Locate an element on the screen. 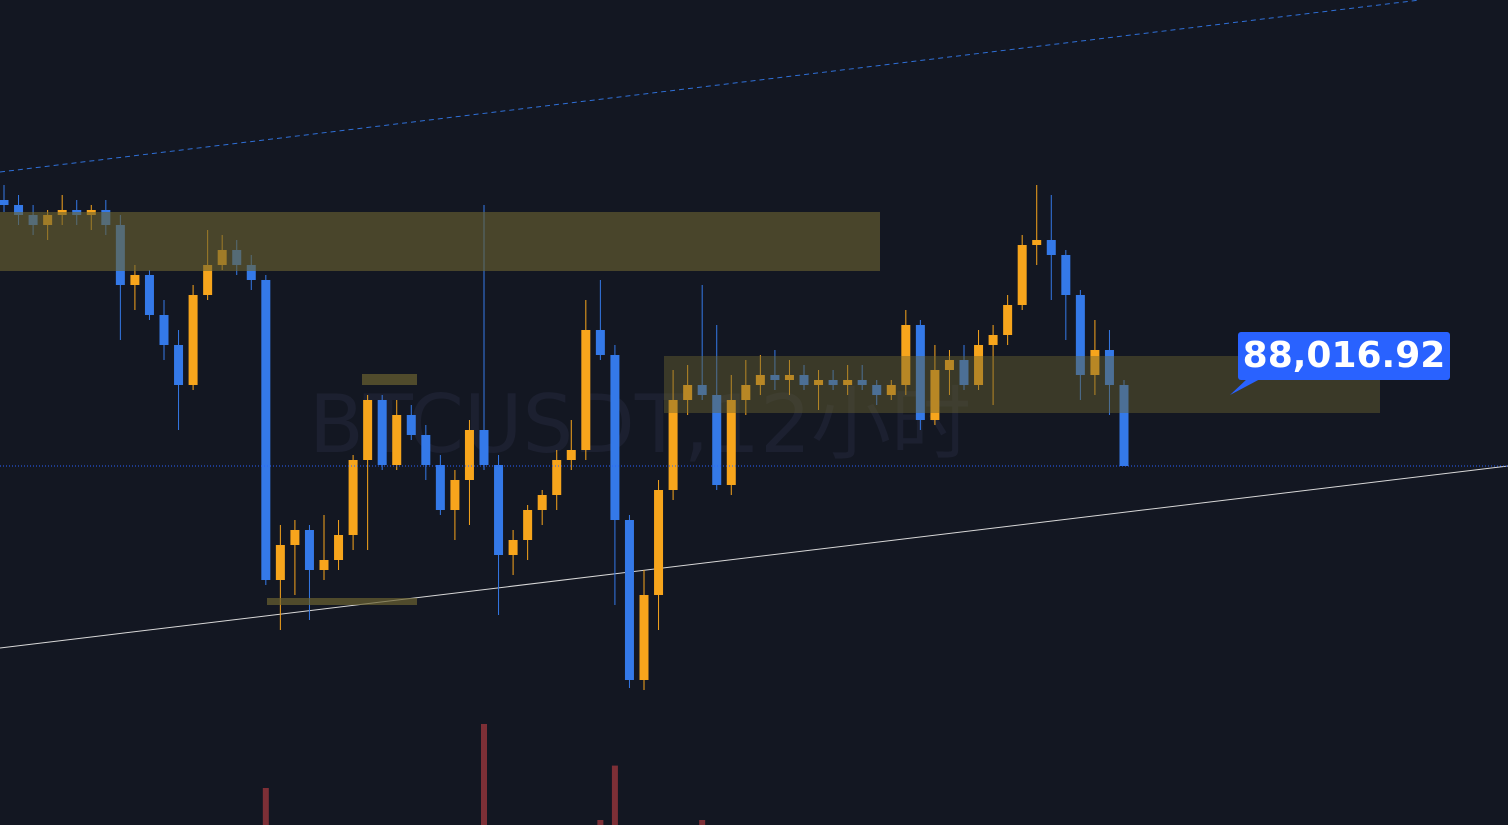 The height and width of the screenshot is (825, 1508). label-tail is located at coordinates (1246, 386).